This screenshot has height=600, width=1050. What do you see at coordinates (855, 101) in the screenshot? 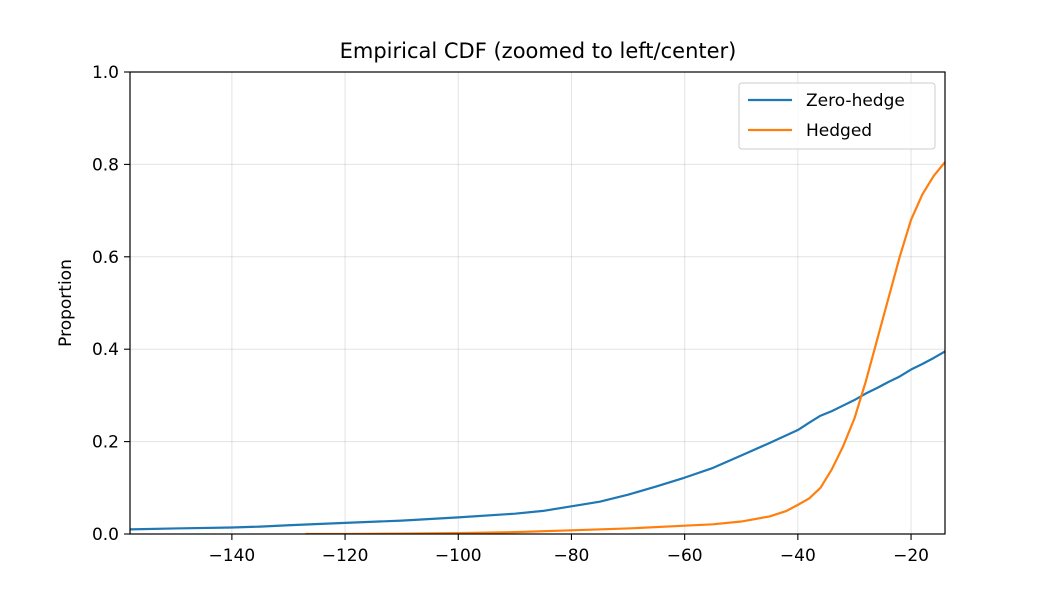
I see `legend-label-zero-hedge: Zero-hedge` at bounding box center [855, 101].